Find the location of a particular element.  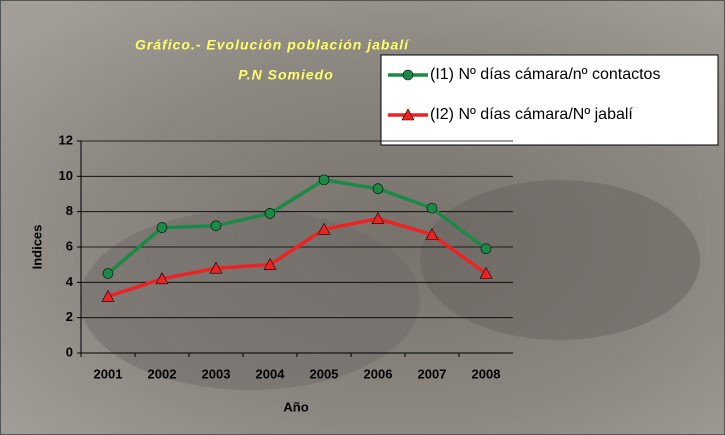

chart-title: Gráfico.- Evolución población jabalí is located at coordinates (272, 45).